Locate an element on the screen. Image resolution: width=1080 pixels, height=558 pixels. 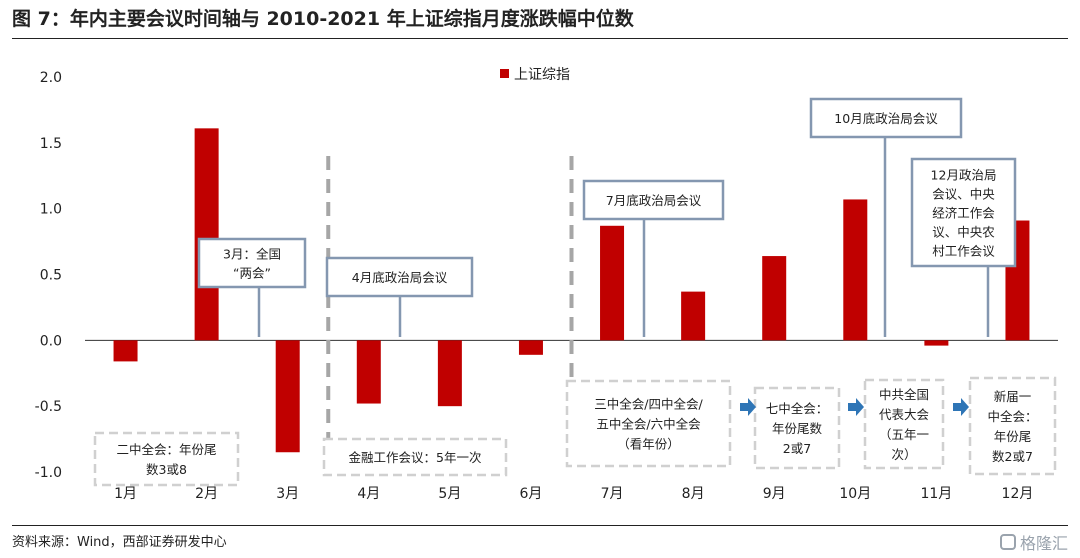
watermark: 格隆汇 is located at coordinates (1033, 542).